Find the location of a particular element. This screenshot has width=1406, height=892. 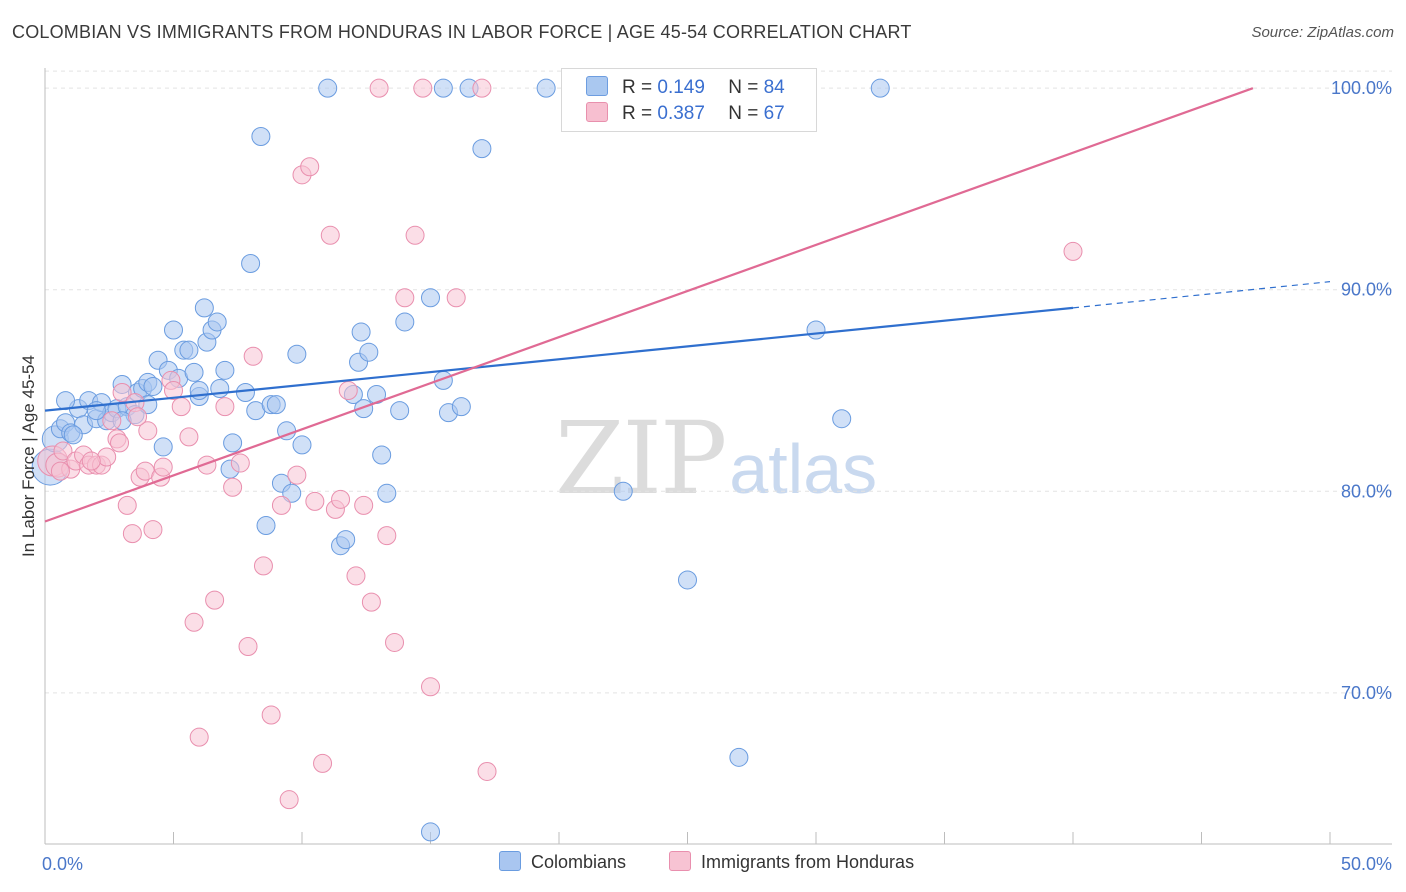

y-axis-label: In Labor Force | Age 45-54 is located at coordinates (28, 456).